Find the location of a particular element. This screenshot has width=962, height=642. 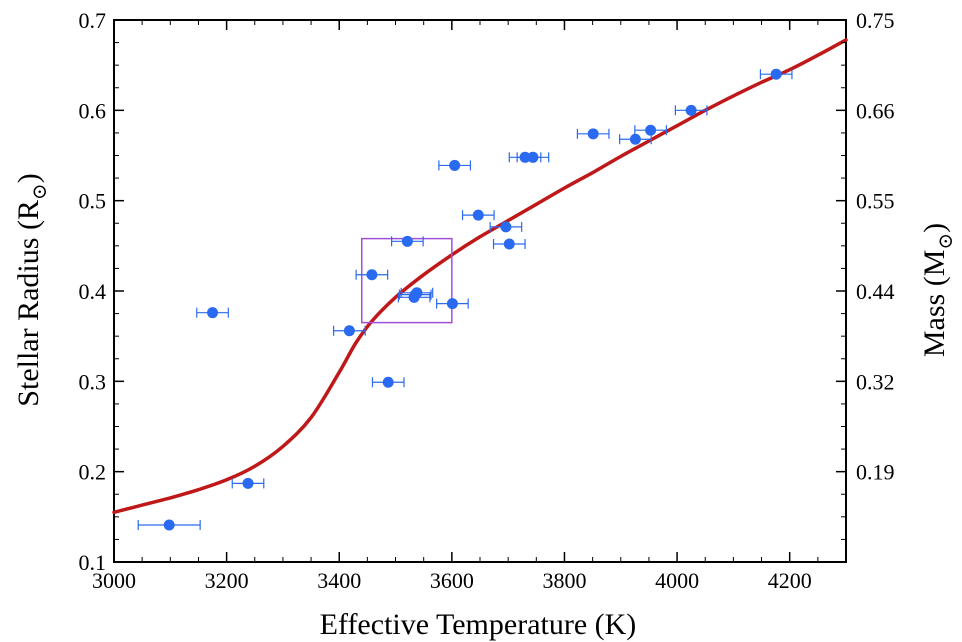

y-axis-title-text: Stellar Radius (R is located at coordinates (28, 303).